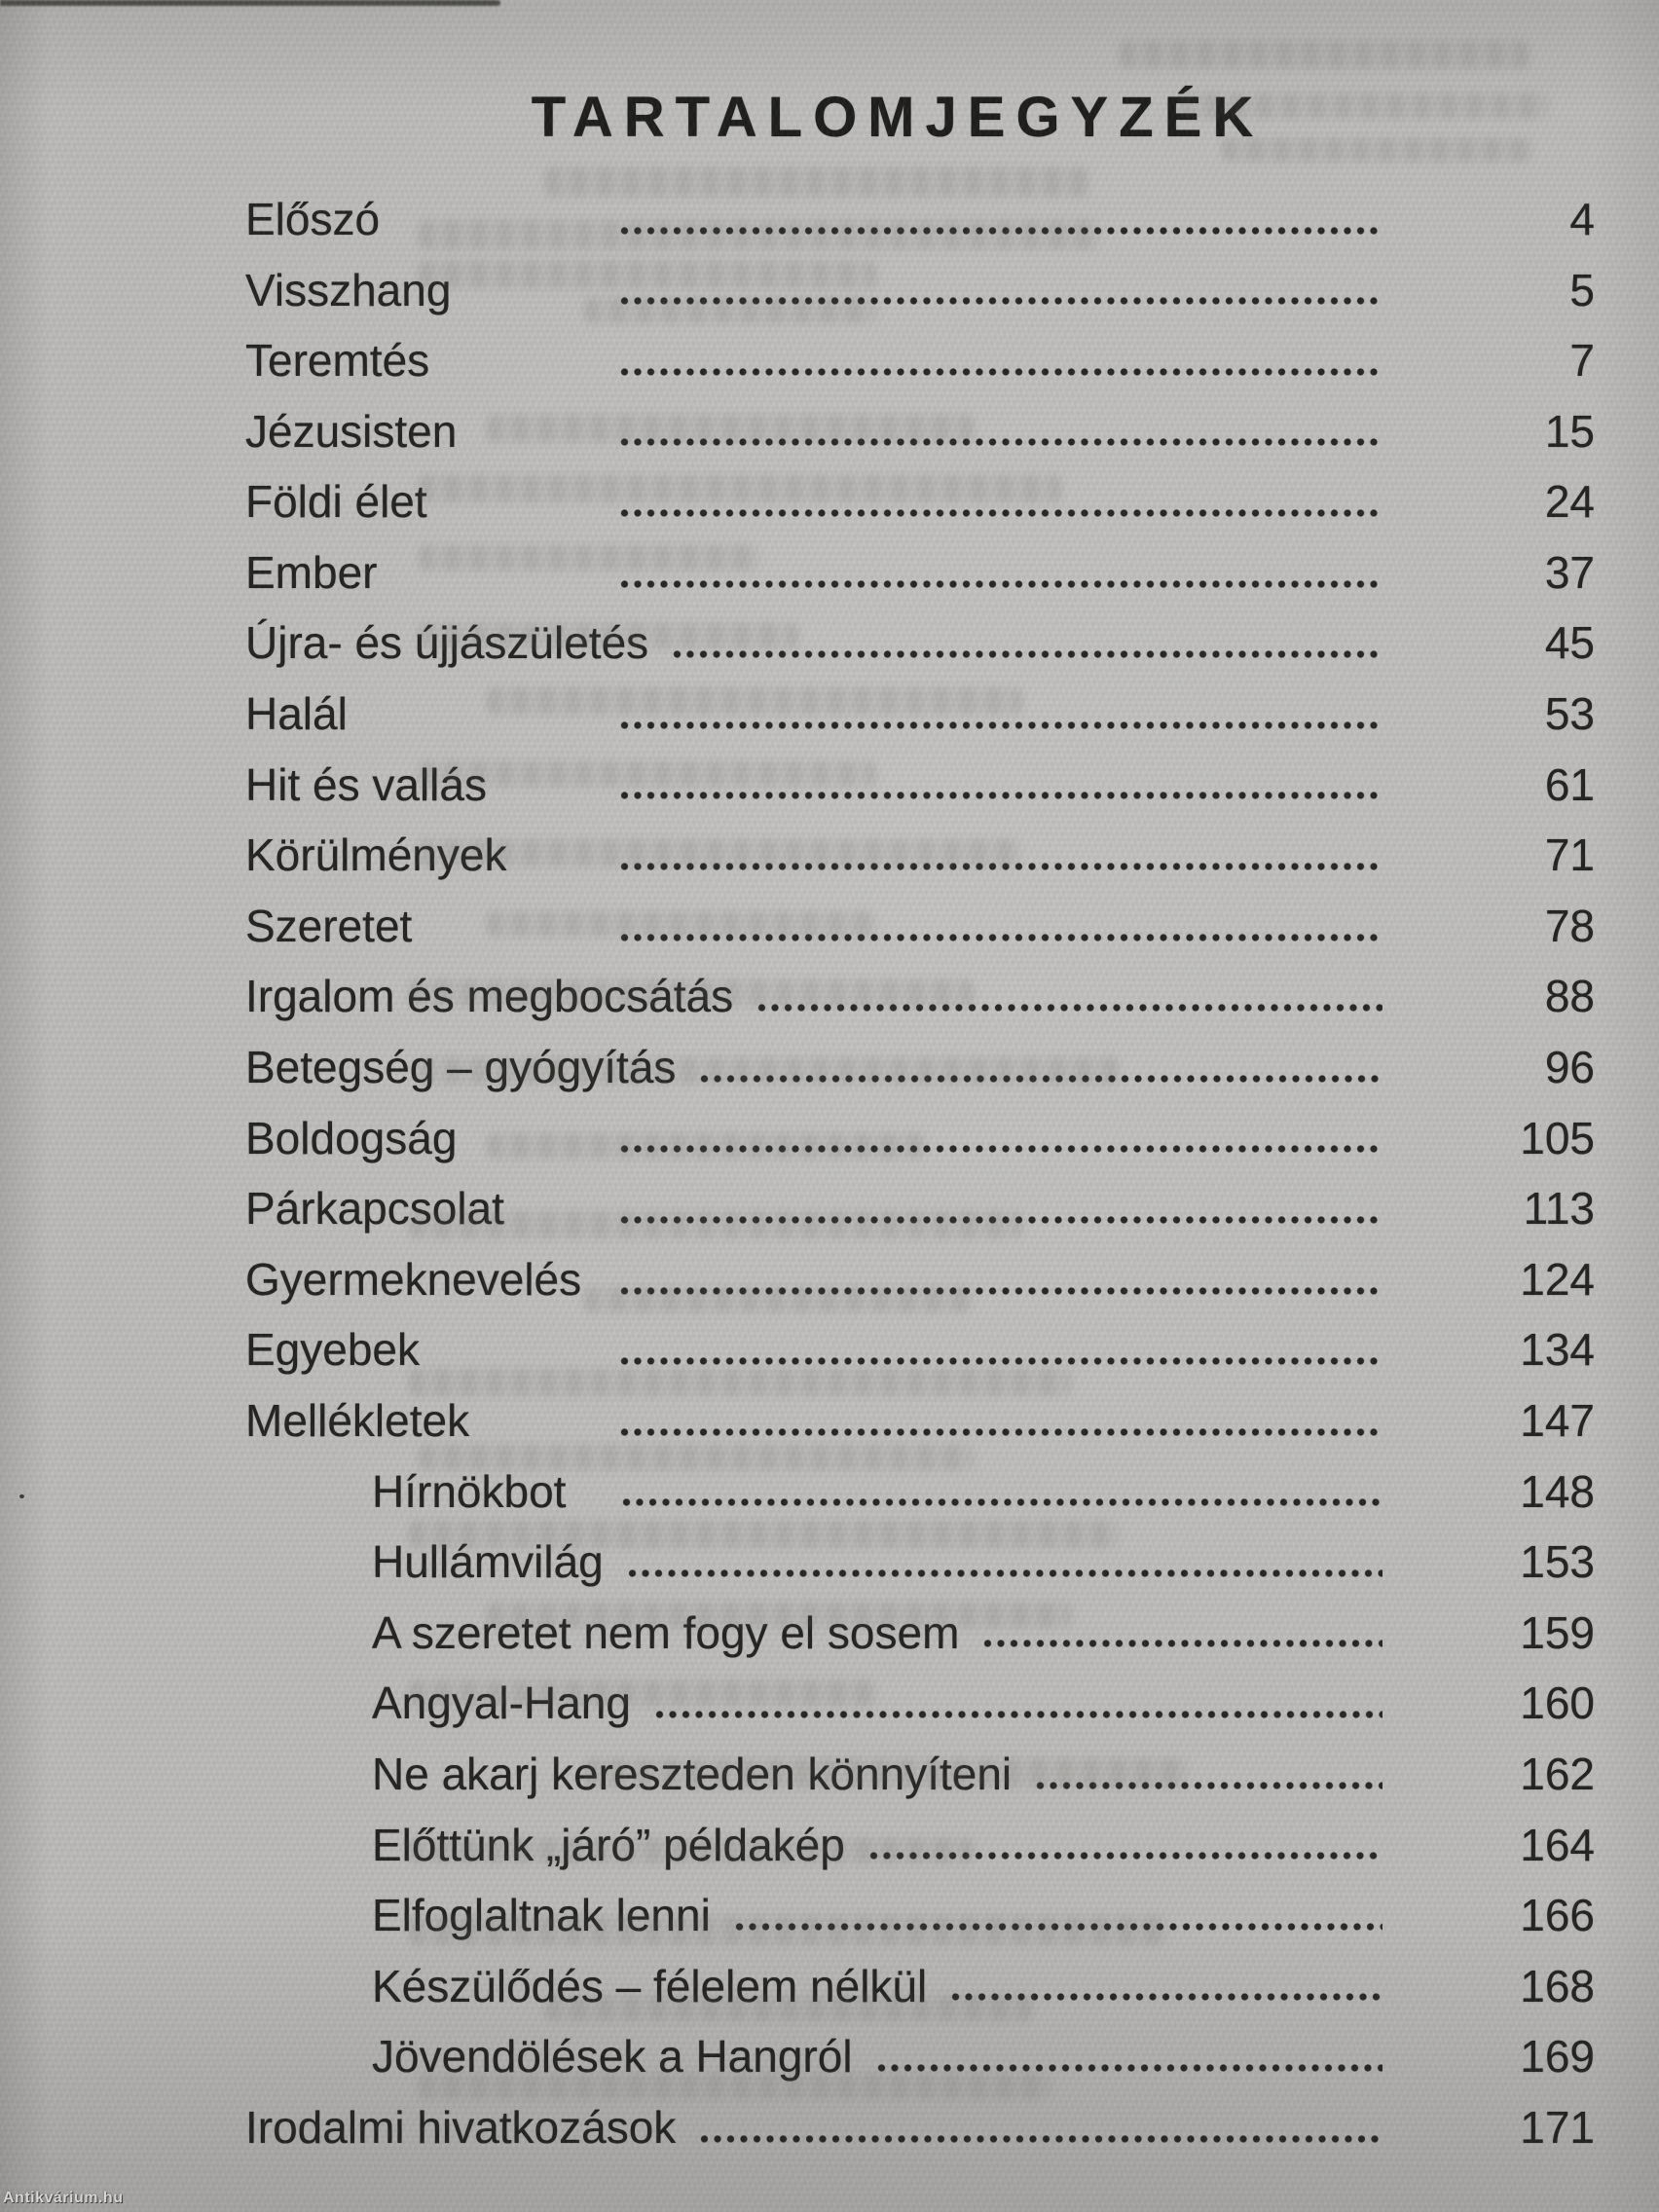  Describe the element at coordinates (413, 1279) in the screenshot. I see `toc-entry-label: Gyermeknevelés` at that location.